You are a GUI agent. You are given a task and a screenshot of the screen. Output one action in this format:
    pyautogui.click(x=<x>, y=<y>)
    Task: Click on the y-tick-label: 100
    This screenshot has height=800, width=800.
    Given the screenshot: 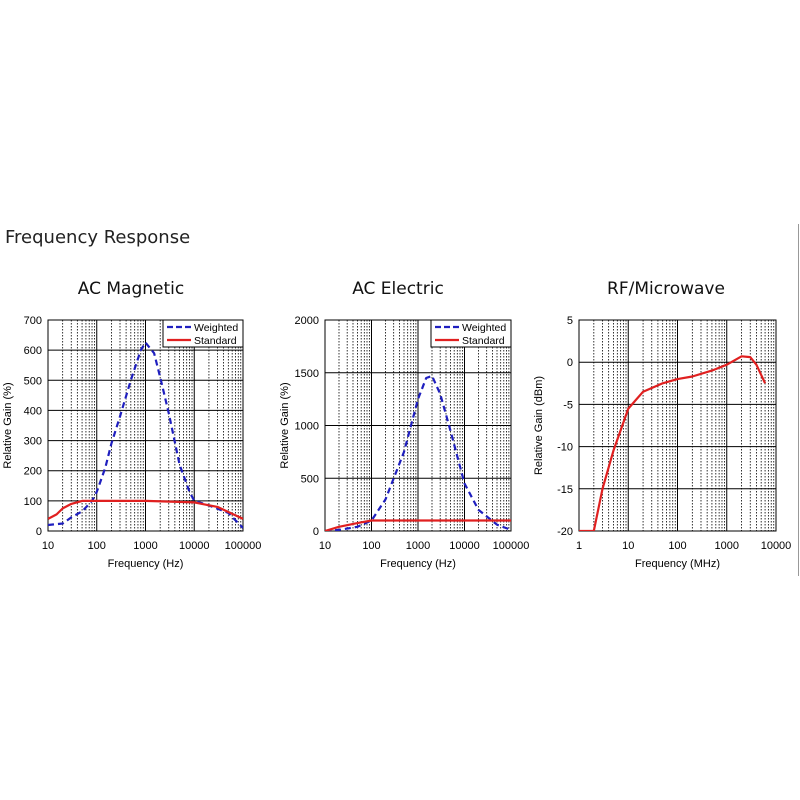 What is the action you would take?
    pyautogui.click(x=33, y=502)
    